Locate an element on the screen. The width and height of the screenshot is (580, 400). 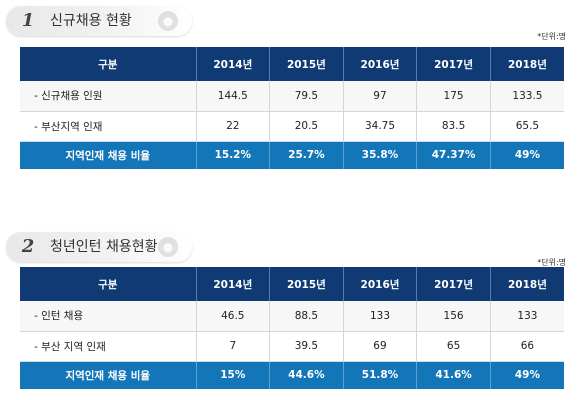
table-cell: 79.5 is located at coordinates (306, 96).